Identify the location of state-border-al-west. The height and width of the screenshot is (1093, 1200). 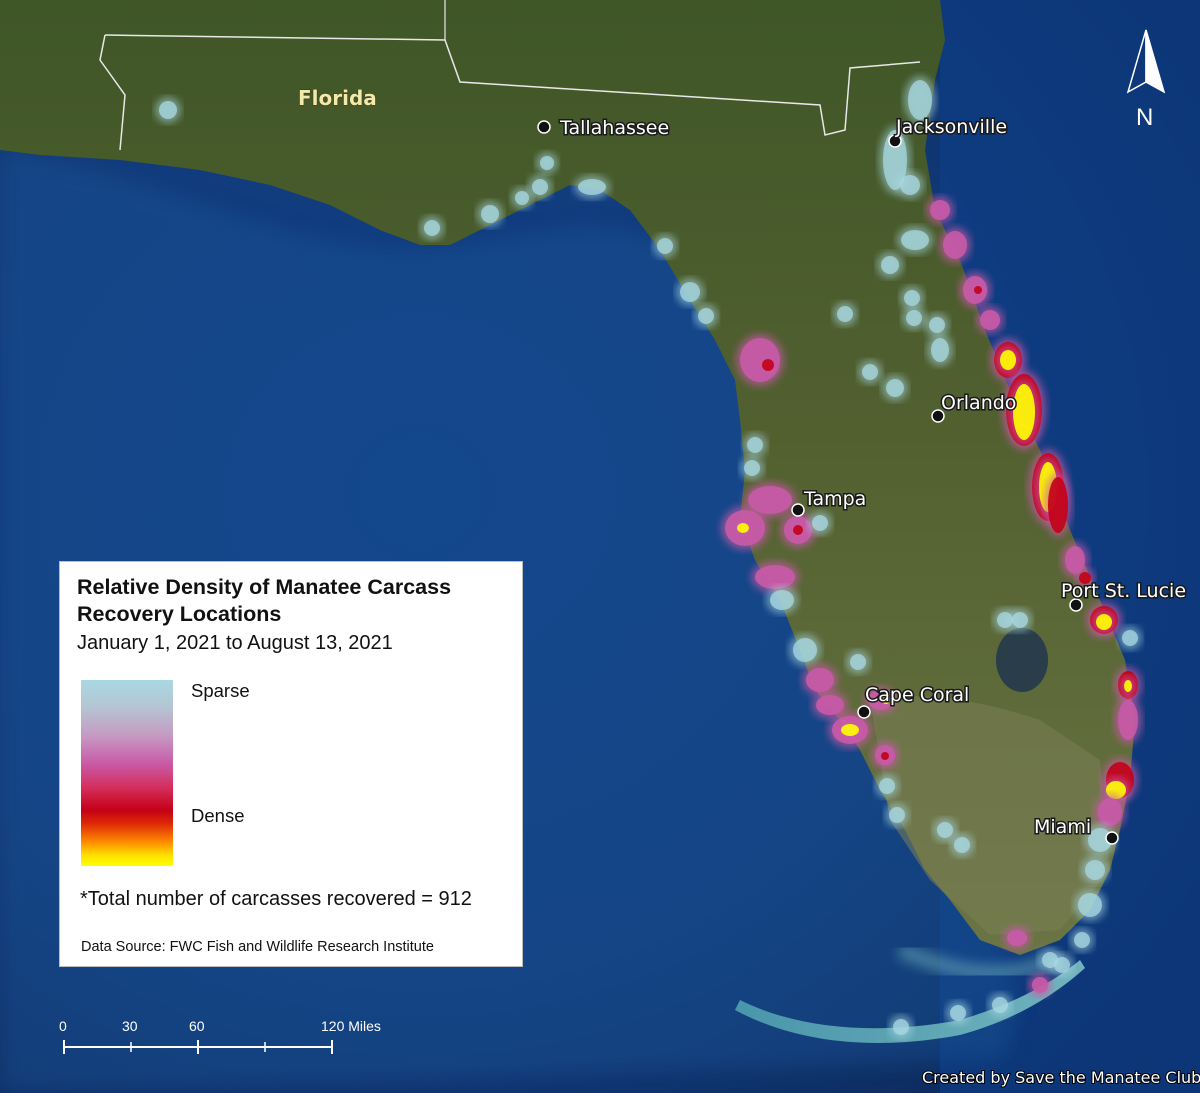
(112, 92).